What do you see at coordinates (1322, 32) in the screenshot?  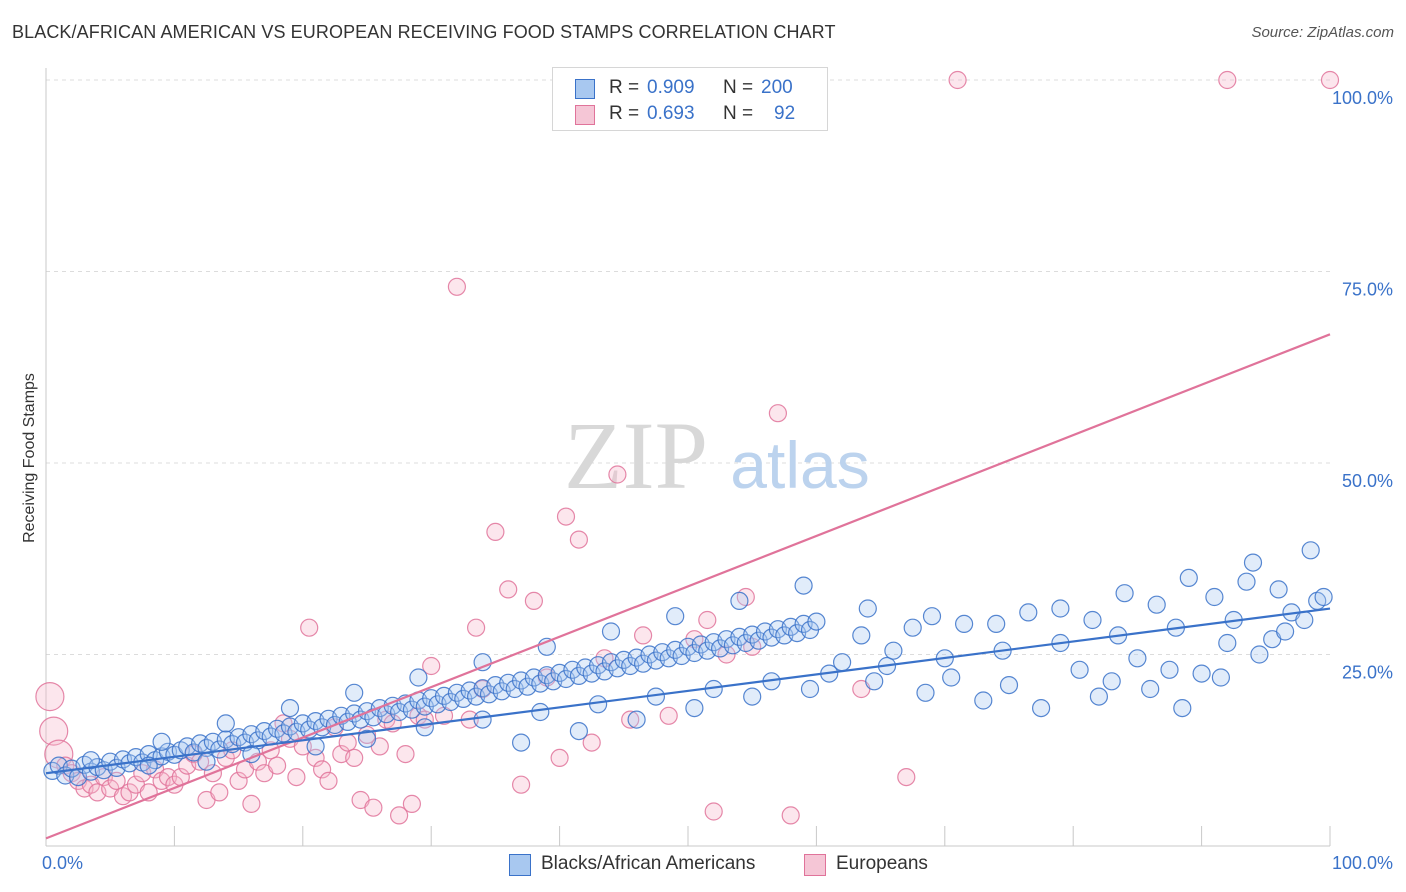 I see `chart-source: Source: ZipAtlas.com` at bounding box center [1322, 32].